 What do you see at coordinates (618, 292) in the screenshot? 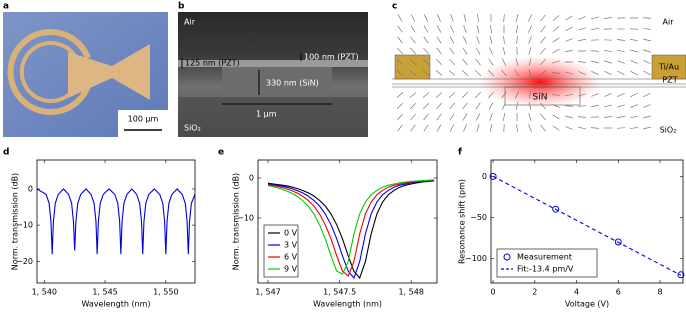
I see `x-tick-label: 6` at bounding box center [618, 292].